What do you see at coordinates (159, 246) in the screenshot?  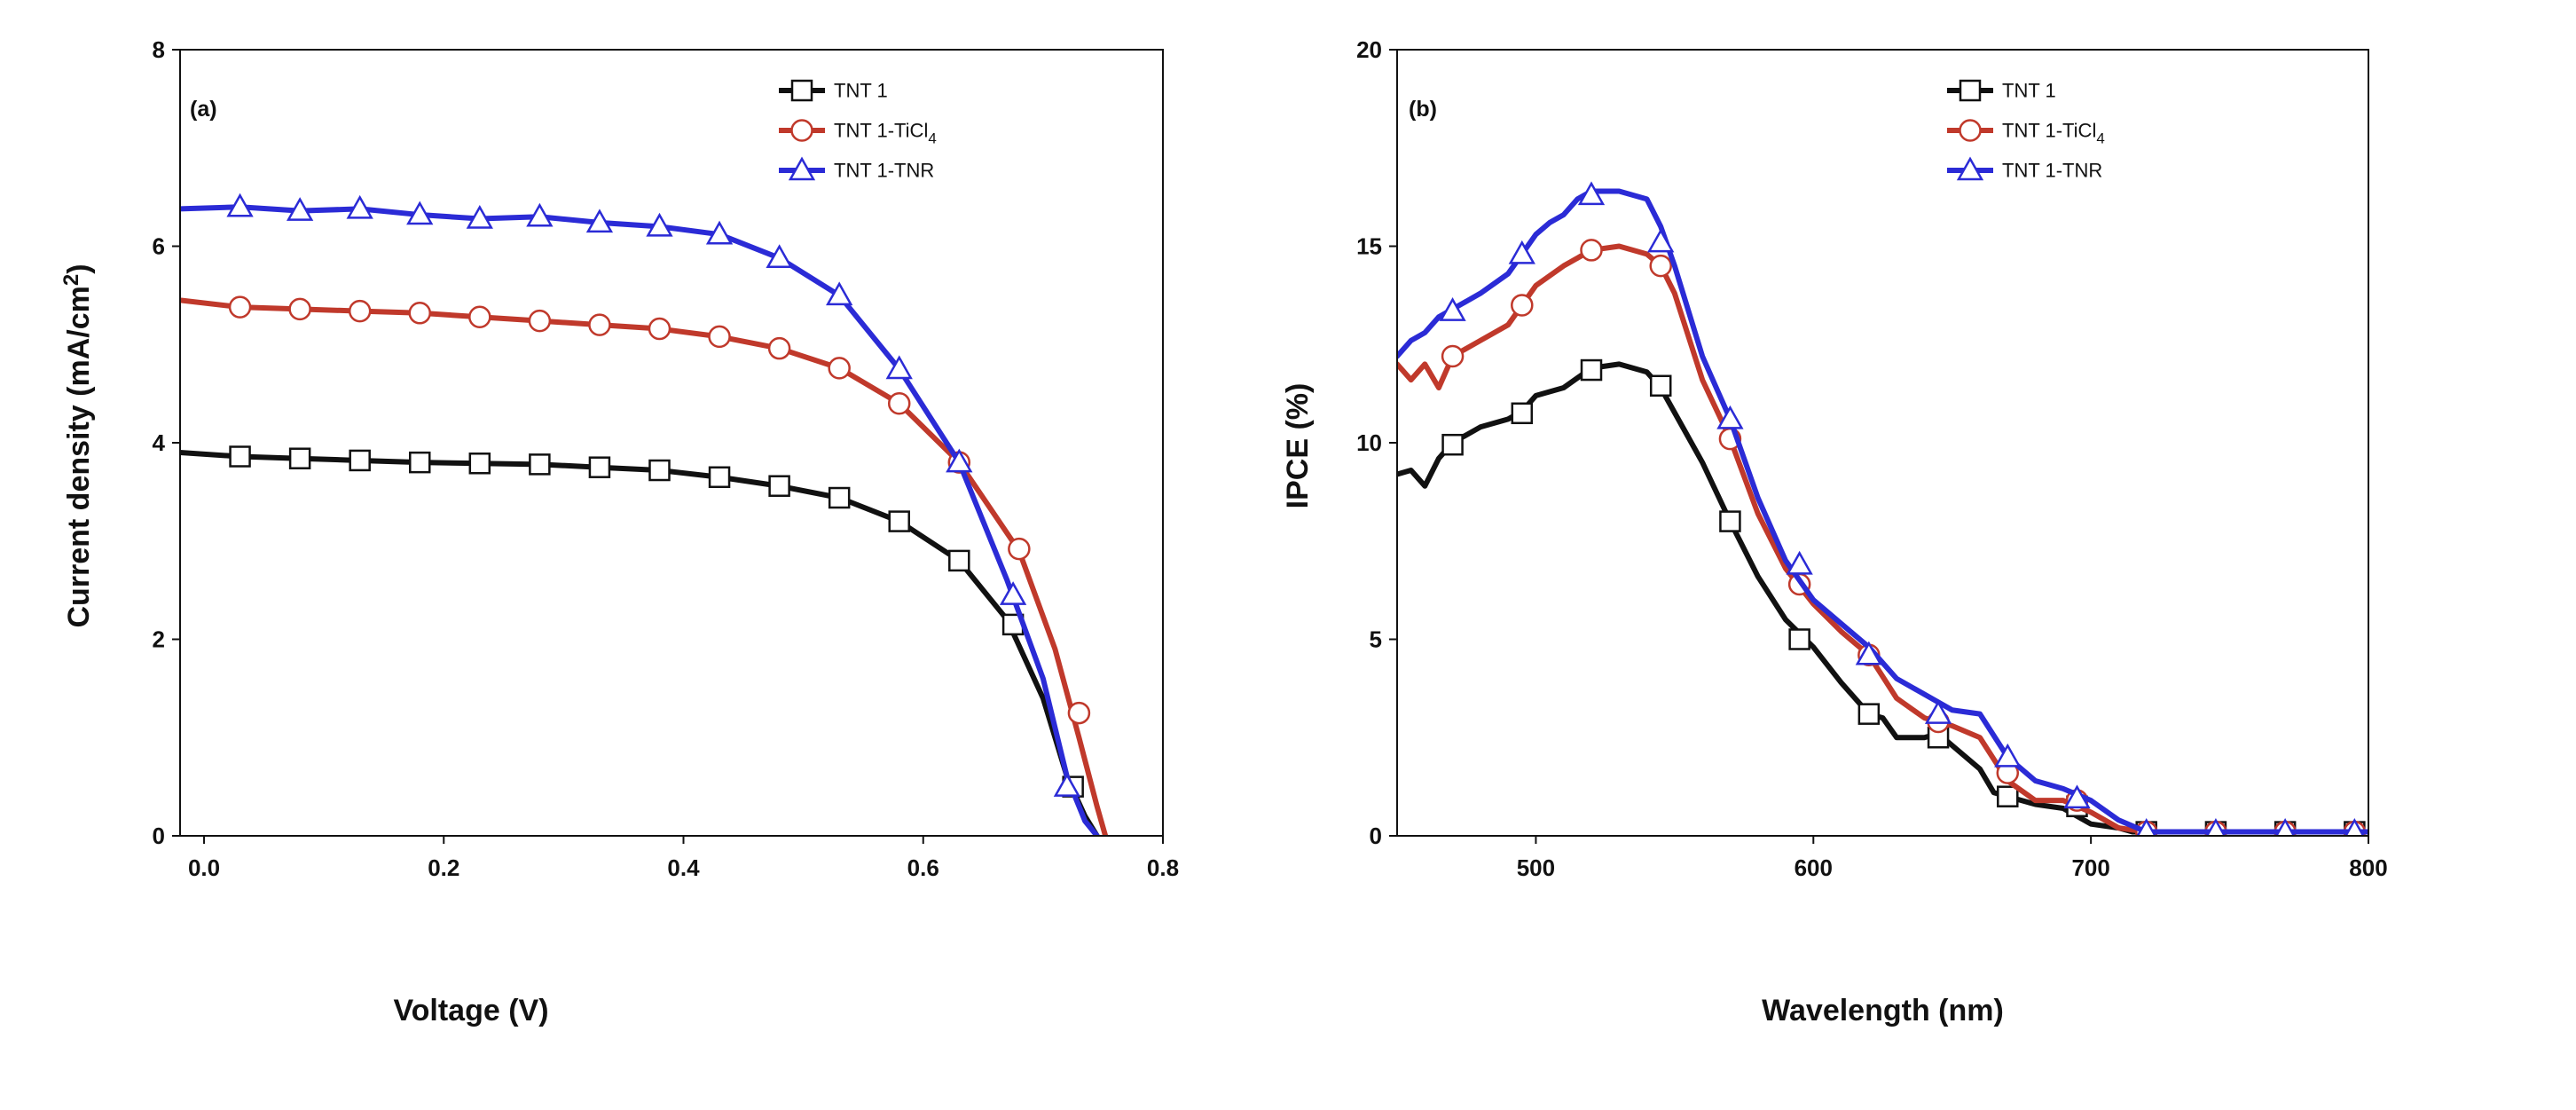 I see `panel-a-y-tick-label: 6` at bounding box center [159, 246].